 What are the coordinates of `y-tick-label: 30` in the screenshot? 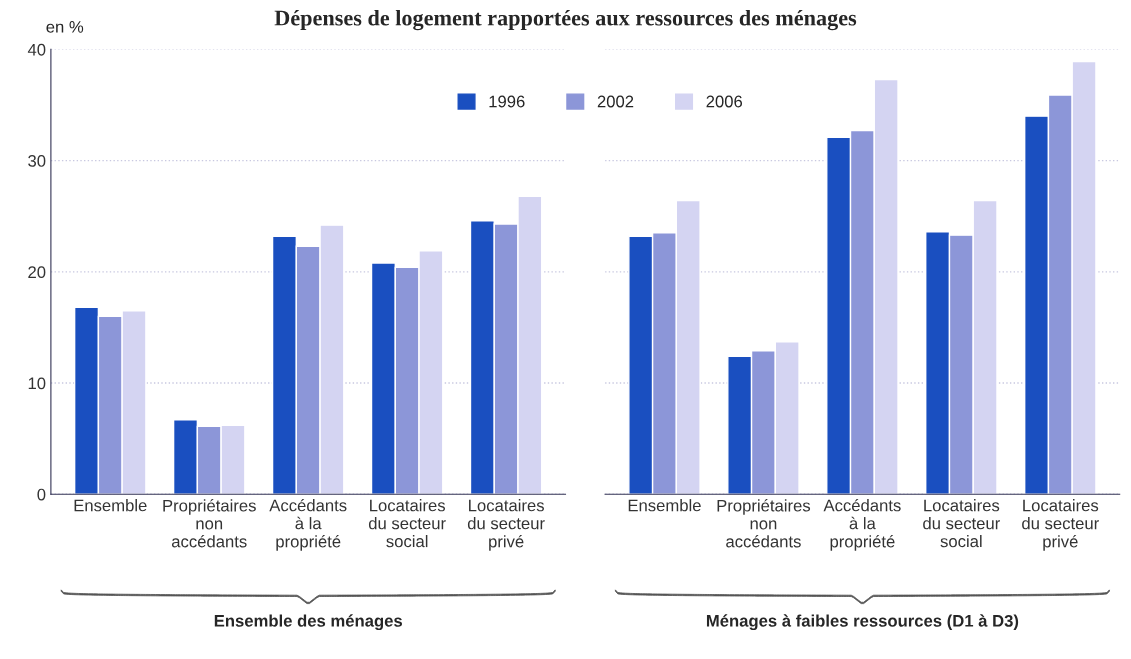 It's located at (37, 161).